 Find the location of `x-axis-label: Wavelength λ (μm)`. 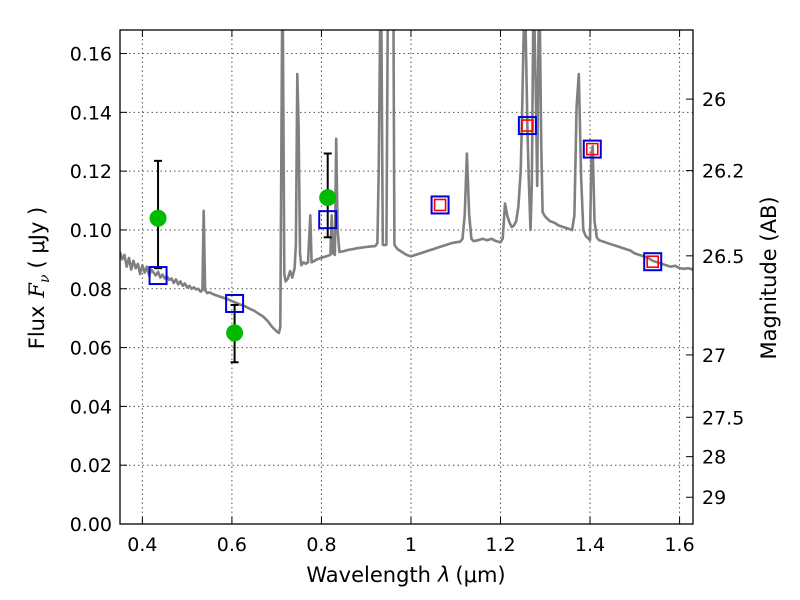

x-axis-label: Wavelength λ (μm) is located at coordinates (405, 575).